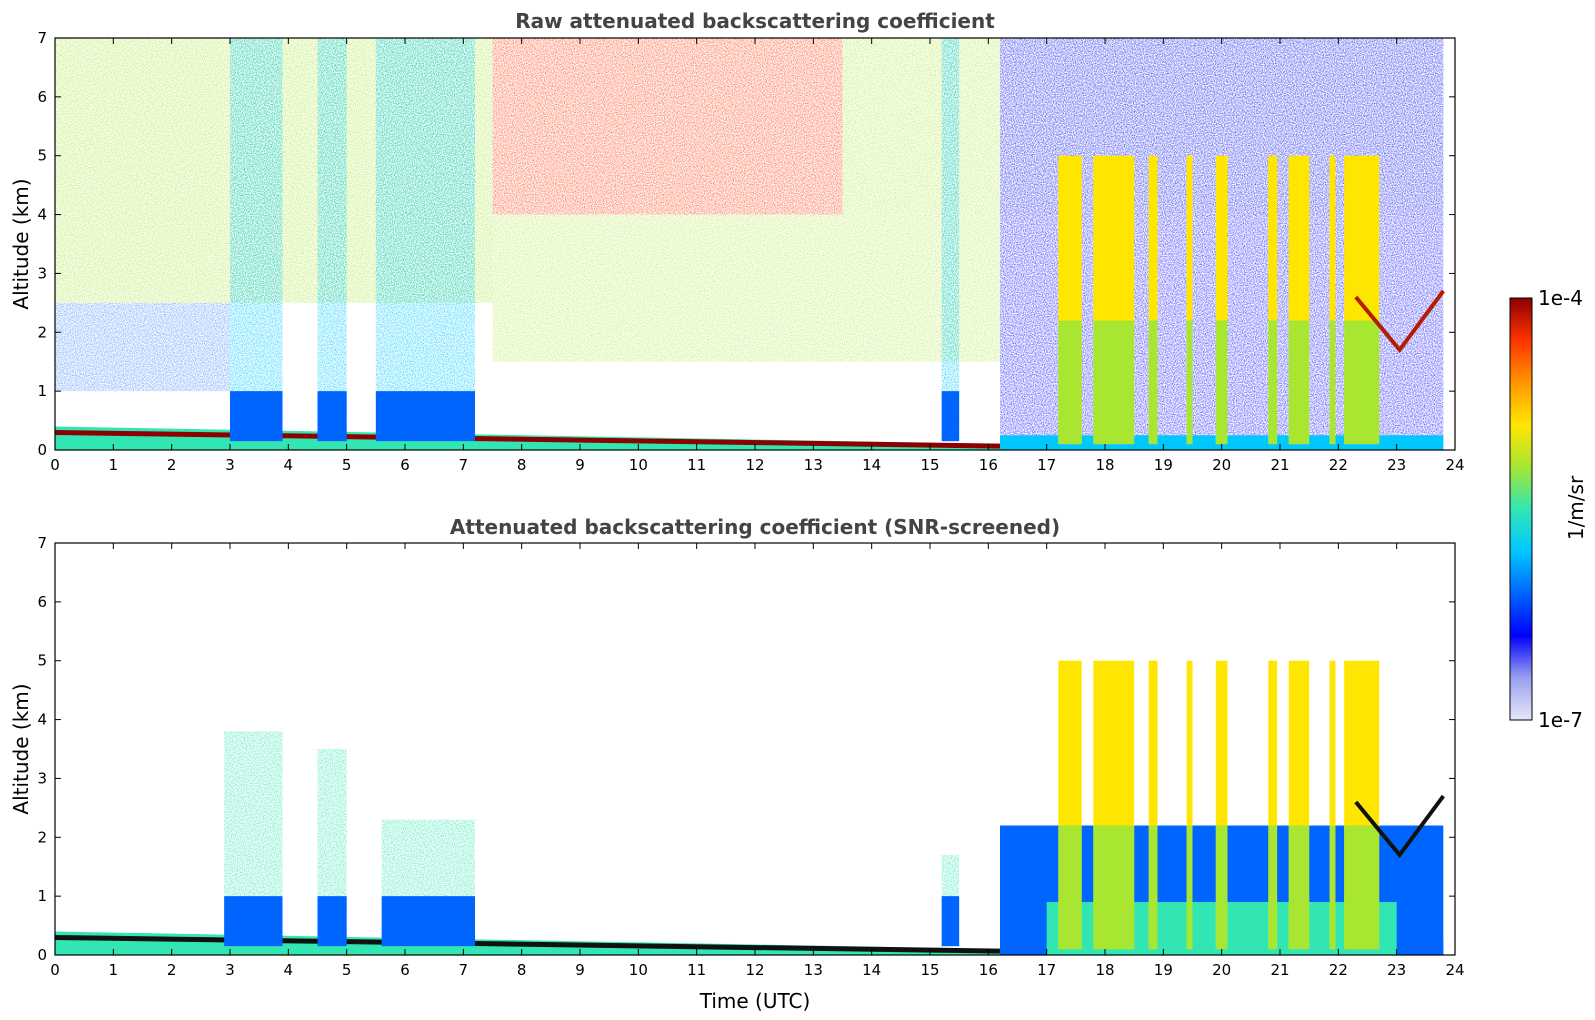  Describe the element at coordinates (580, 465) in the screenshot. I see `x-tick-label: 9` at that location.